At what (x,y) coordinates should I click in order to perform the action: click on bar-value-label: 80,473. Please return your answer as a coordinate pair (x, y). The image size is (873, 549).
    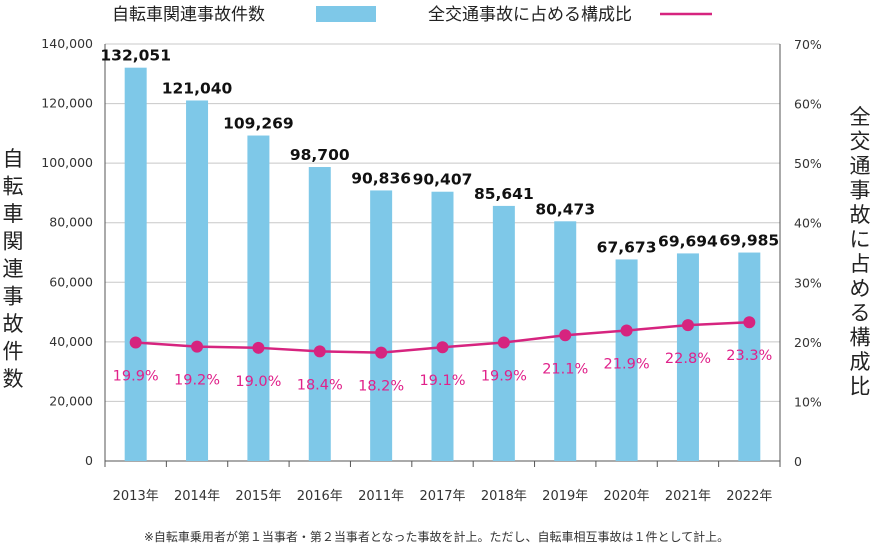
    Looking at the image, I should click on (565, 209).